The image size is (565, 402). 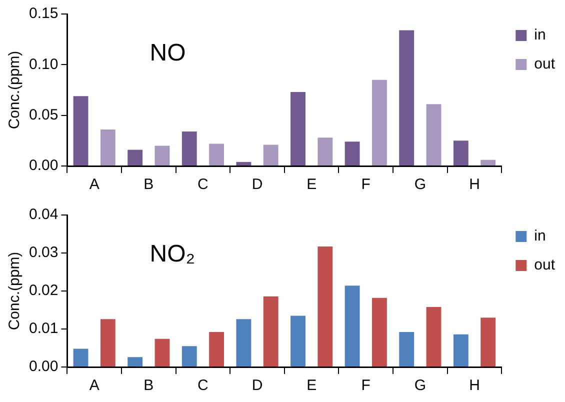 What do you see at coordinates (173, 254) in the screenshot?
I see `annotation: NO₂` at bounding box center [173, 254].